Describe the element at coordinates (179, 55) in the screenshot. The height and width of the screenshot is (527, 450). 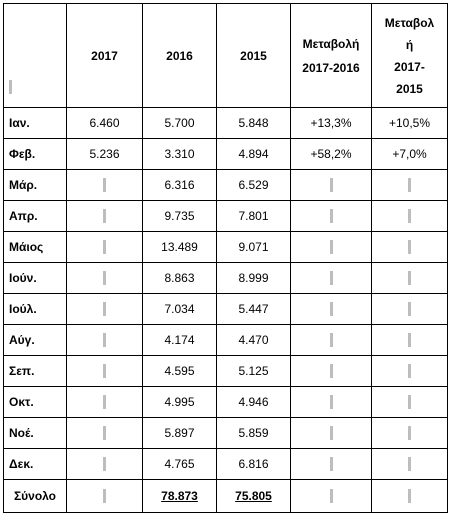
I see `header-2016: 2016` at that location.